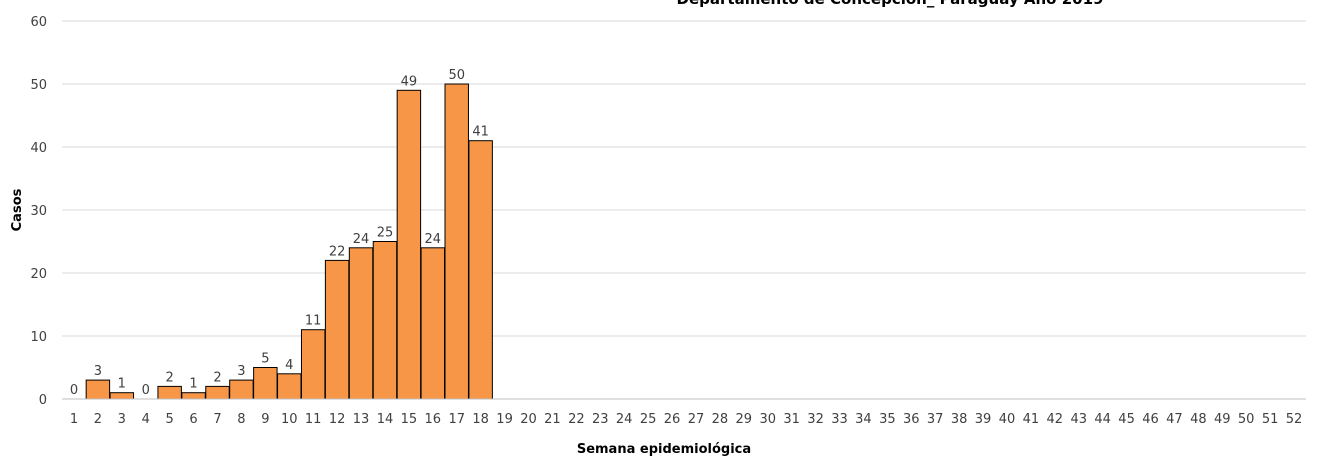  I want to click on x-tick-label: 18, so click(480, 419).